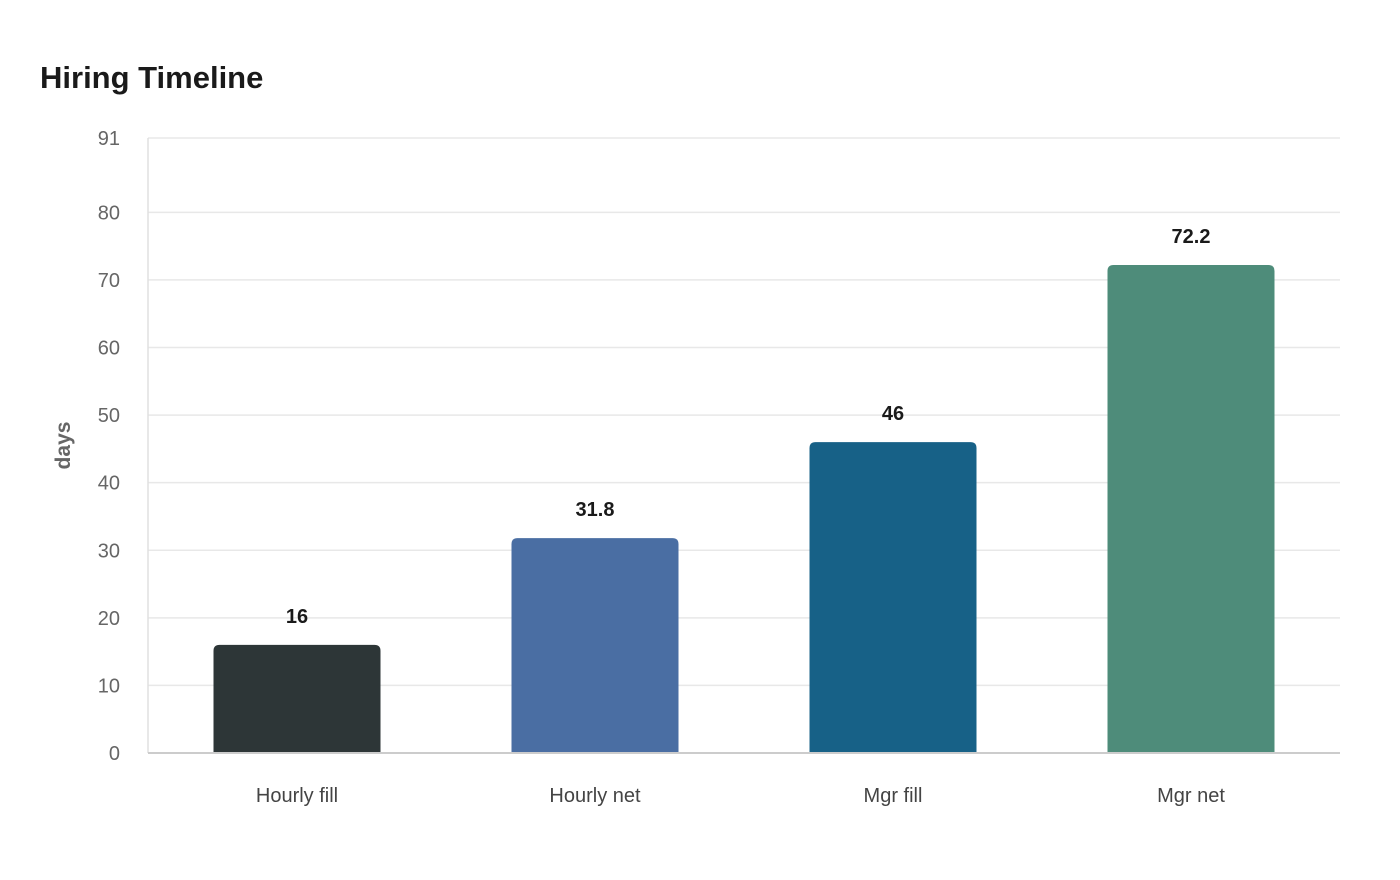 This screenshot has height=880, width=1400. Describe the element at coordinates (109, 213) in the screenshot. I see `y-tick-label: 80` at that location.